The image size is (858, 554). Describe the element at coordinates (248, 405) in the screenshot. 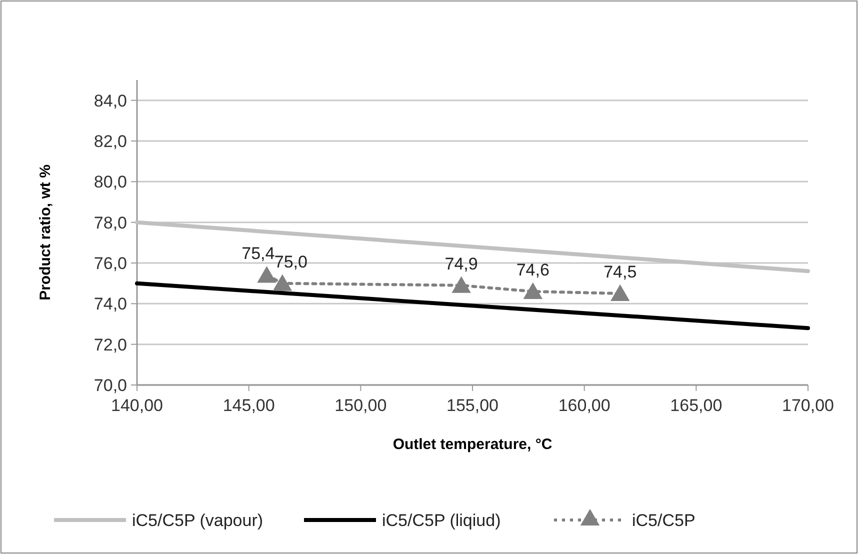

I see `x-tick-label: 145,00` at that location.